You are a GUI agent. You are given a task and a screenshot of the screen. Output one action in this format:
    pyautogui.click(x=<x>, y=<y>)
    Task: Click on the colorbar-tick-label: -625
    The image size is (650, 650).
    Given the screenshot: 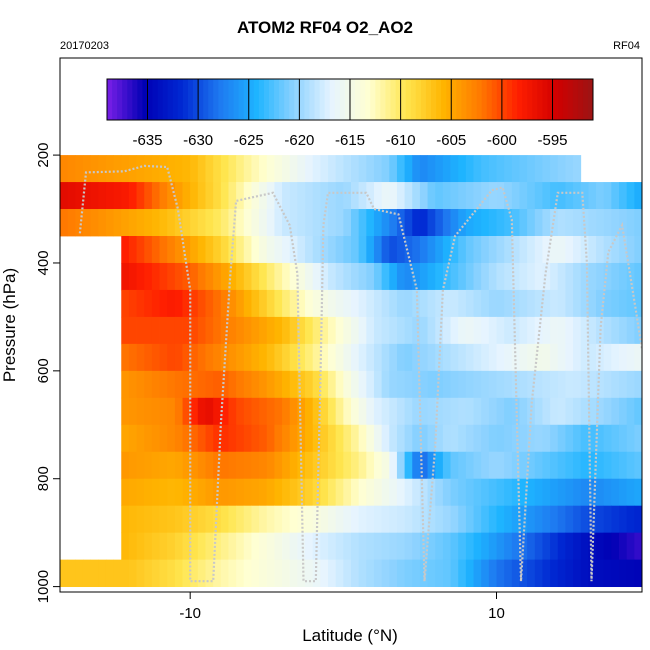 What is the action you would take?
    pyautogui.click(x=249, y=140)
    